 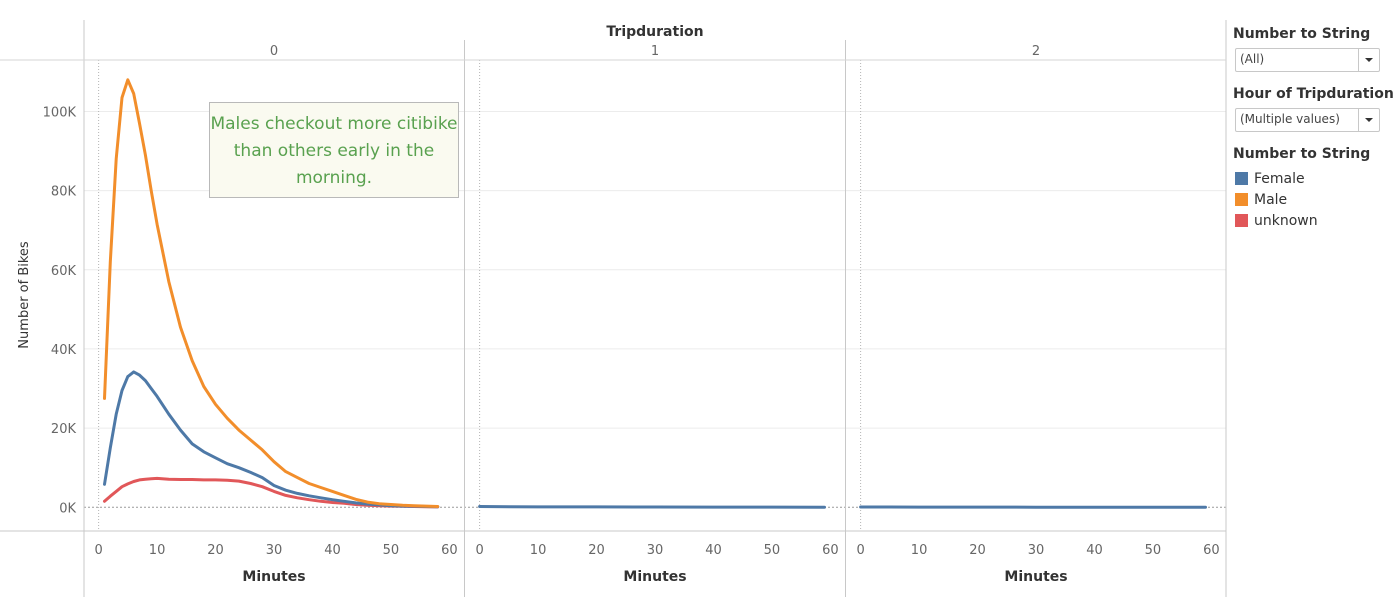 What do you see at coordinates (24, 295) in the screenshot?
I see `y-axis-label: Number of Bikes` at bounding box center [24, 295].